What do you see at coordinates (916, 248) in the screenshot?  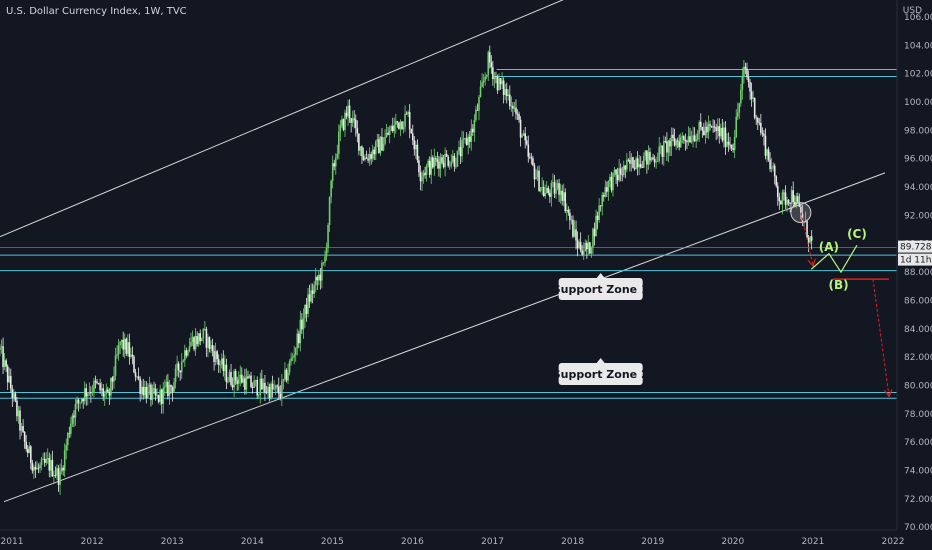 I see `last-price-text: 89.728` at bounding box center [916, 248].